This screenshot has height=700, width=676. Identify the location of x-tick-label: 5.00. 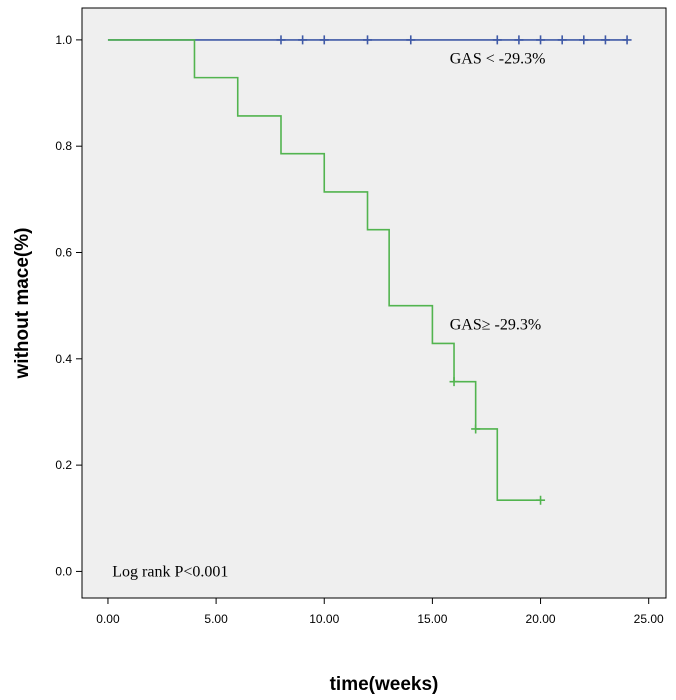
(216, 619).